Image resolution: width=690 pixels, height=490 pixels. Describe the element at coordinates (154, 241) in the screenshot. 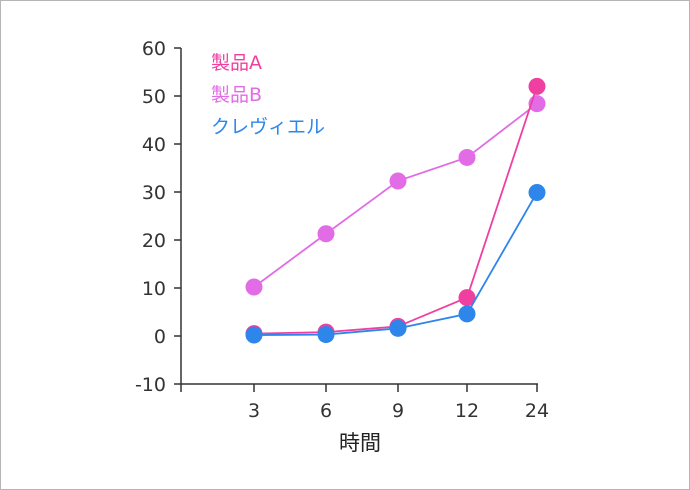

I see `y-tick-label: 20` at that location.